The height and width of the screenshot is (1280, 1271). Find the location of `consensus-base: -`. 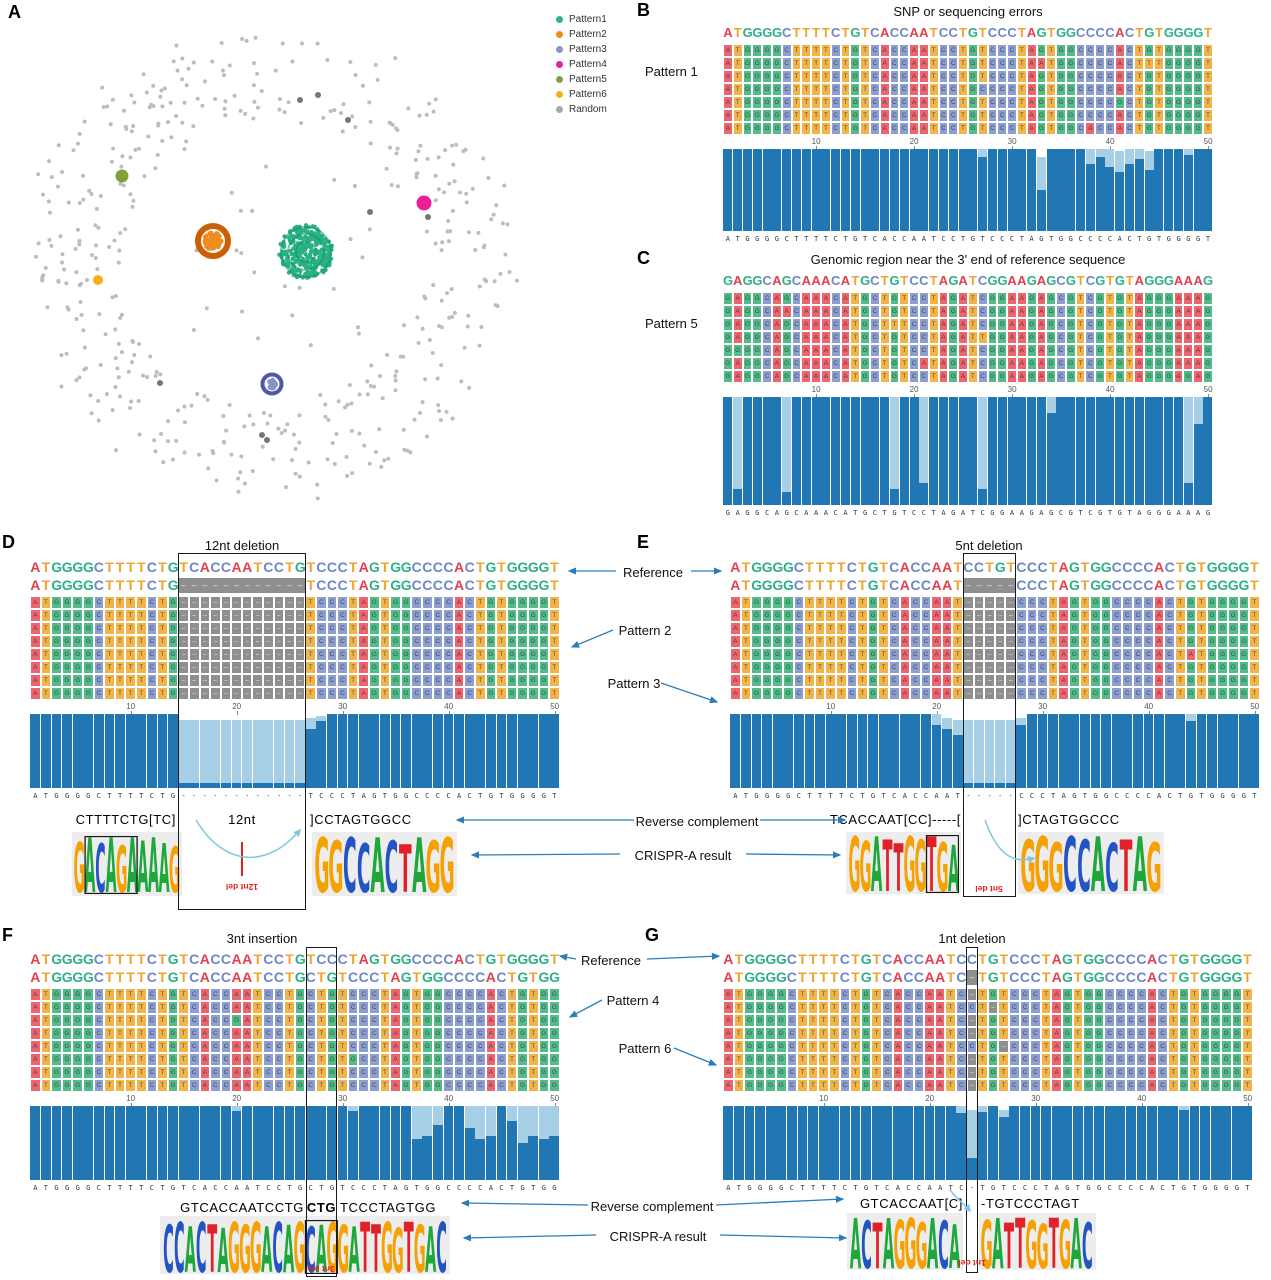

consensus-base: - is located at coordinates (236, 796).